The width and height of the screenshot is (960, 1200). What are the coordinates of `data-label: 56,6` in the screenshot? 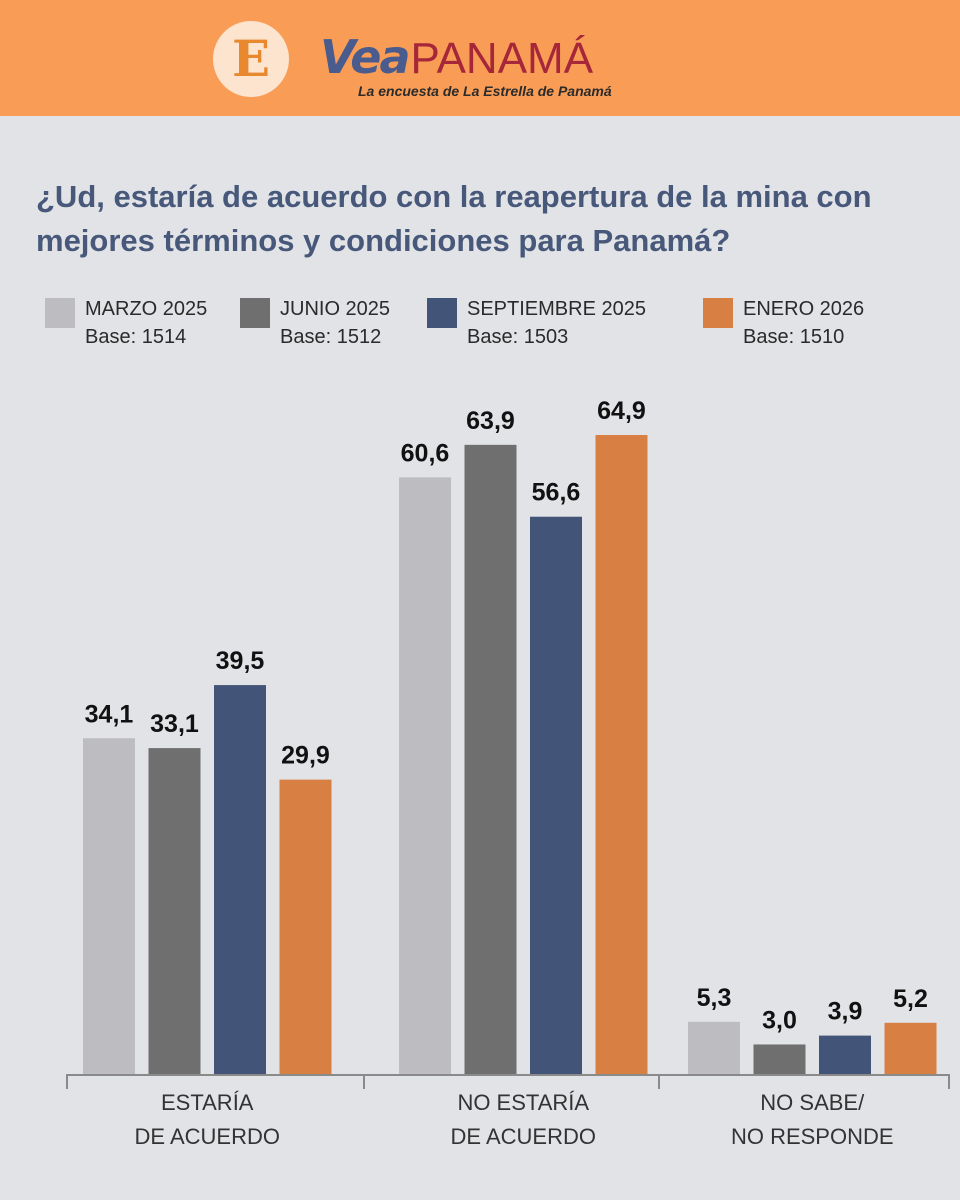 It's located at (556, 493).